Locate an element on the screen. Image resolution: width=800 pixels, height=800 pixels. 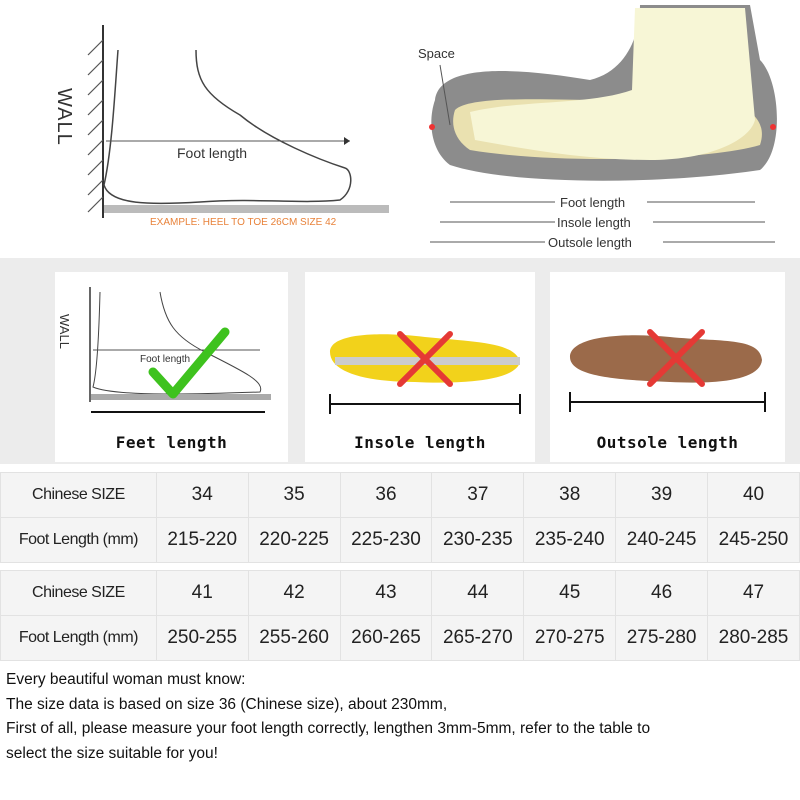
panel-feet-length: WALL Foot length Feet length is located at coordinates (171, 367).